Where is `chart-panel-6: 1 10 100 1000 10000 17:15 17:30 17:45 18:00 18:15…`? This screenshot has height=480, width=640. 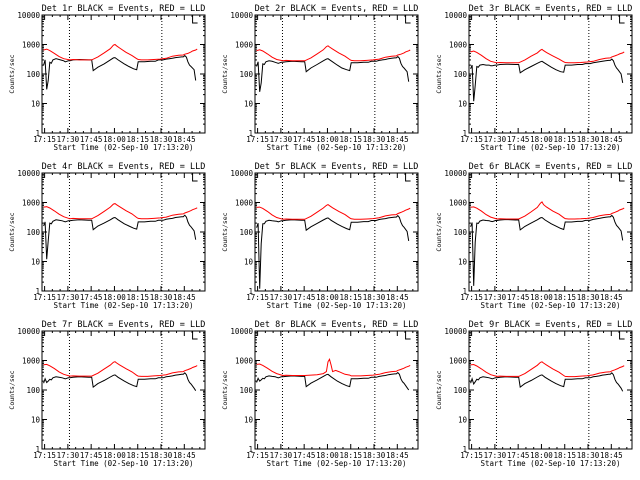 chart-panel-6: 1 10 100 1000 10000 17:15 17:30 17:45 18:00 18:15… is located at coordinates (534, 236).